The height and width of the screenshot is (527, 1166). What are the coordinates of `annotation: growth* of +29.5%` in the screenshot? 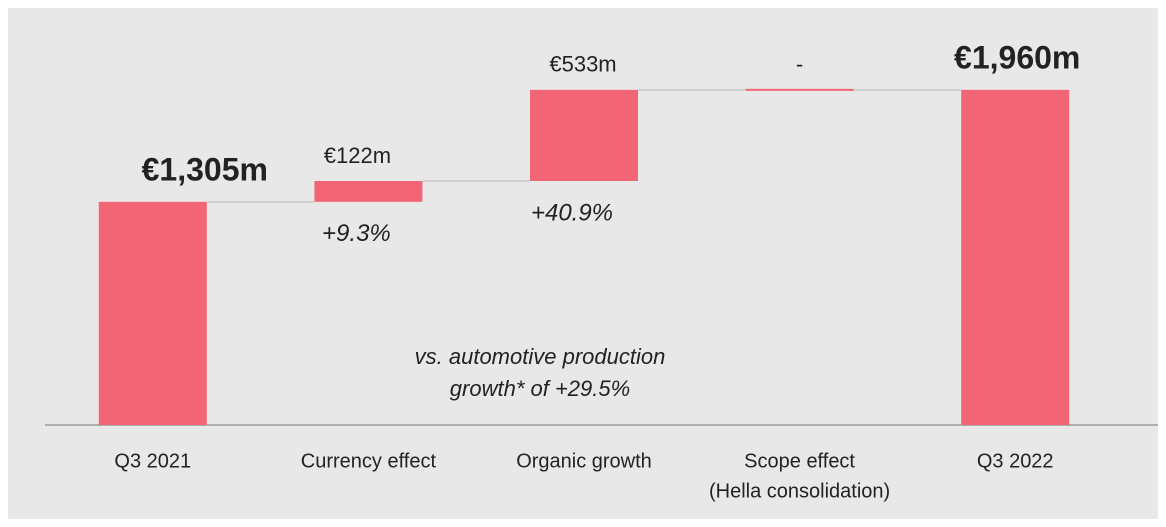 It's located at (540, 388).